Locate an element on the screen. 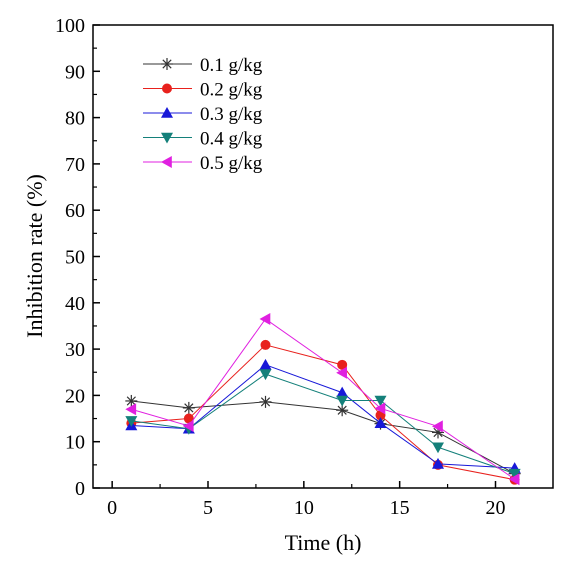 This screenshot has width=582, height=563. x-tick-label: 20 is located at coordinates (496, 508).